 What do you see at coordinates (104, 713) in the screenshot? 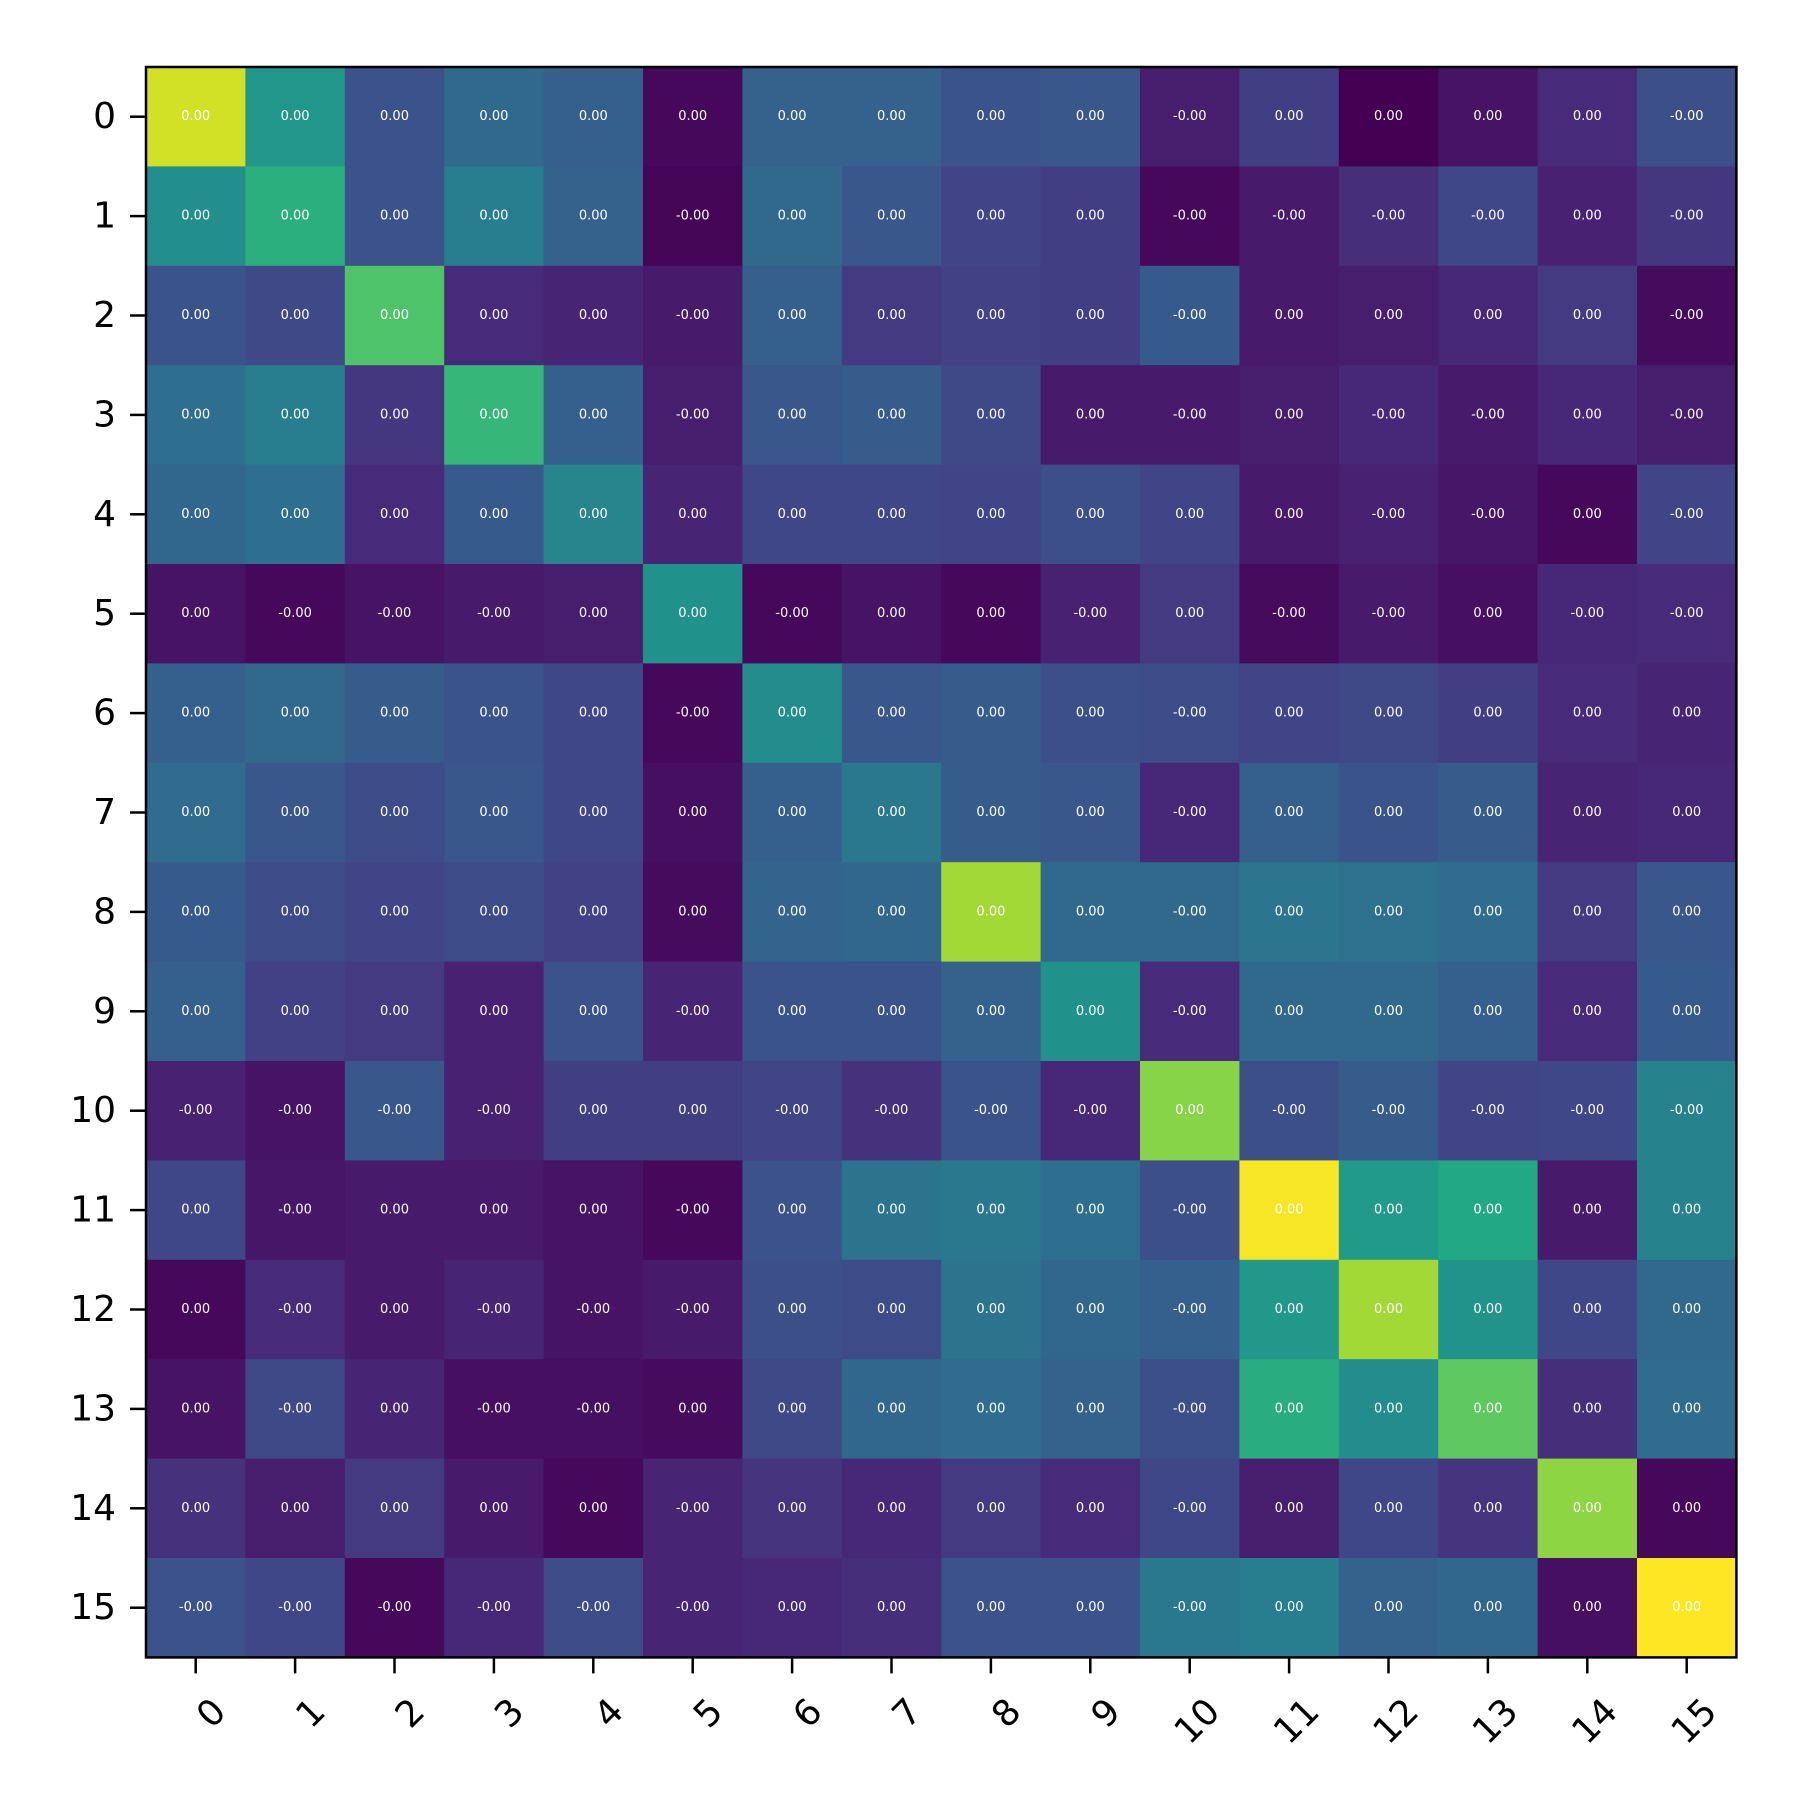
I see `y-tick-label-6: 6` at bounding box center [104, 713].